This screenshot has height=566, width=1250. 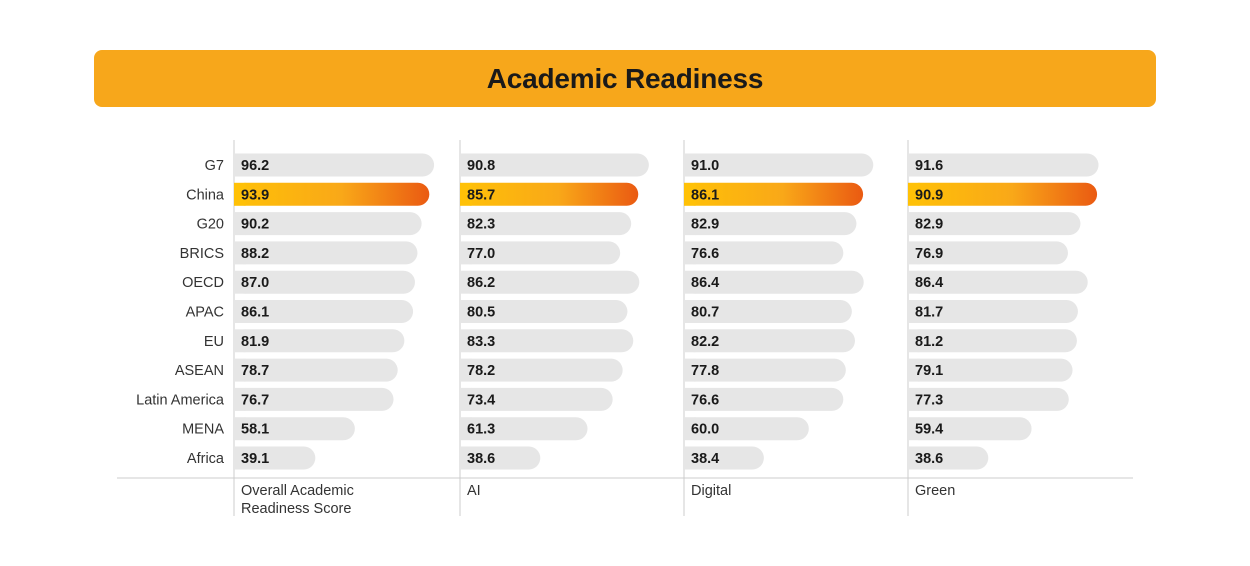 I want to click on category-label: BRICS, so click(x=202, y=254).